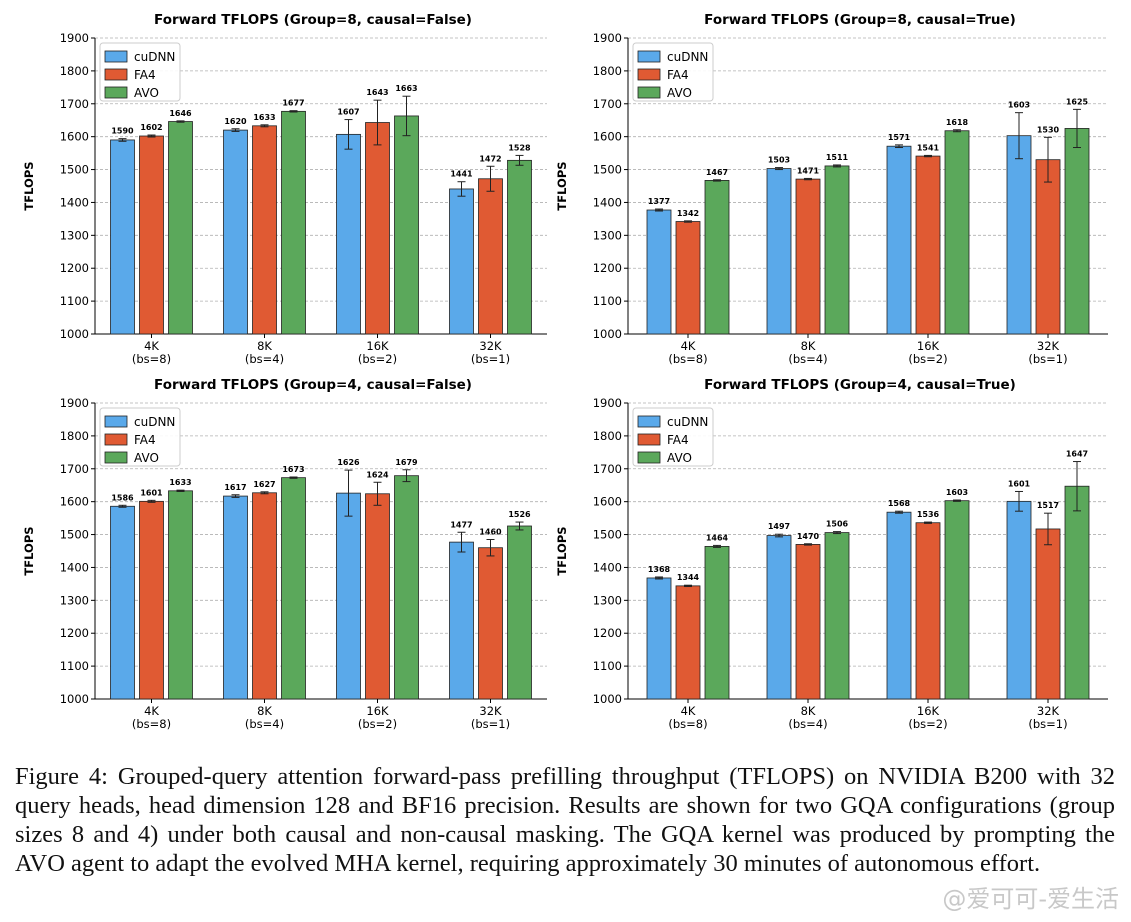 The image size is (1131, 922). What do you see at coordinates (837, 524) in the screenshot?
I see `data-label: 1506` at bounding box center [837, 524].